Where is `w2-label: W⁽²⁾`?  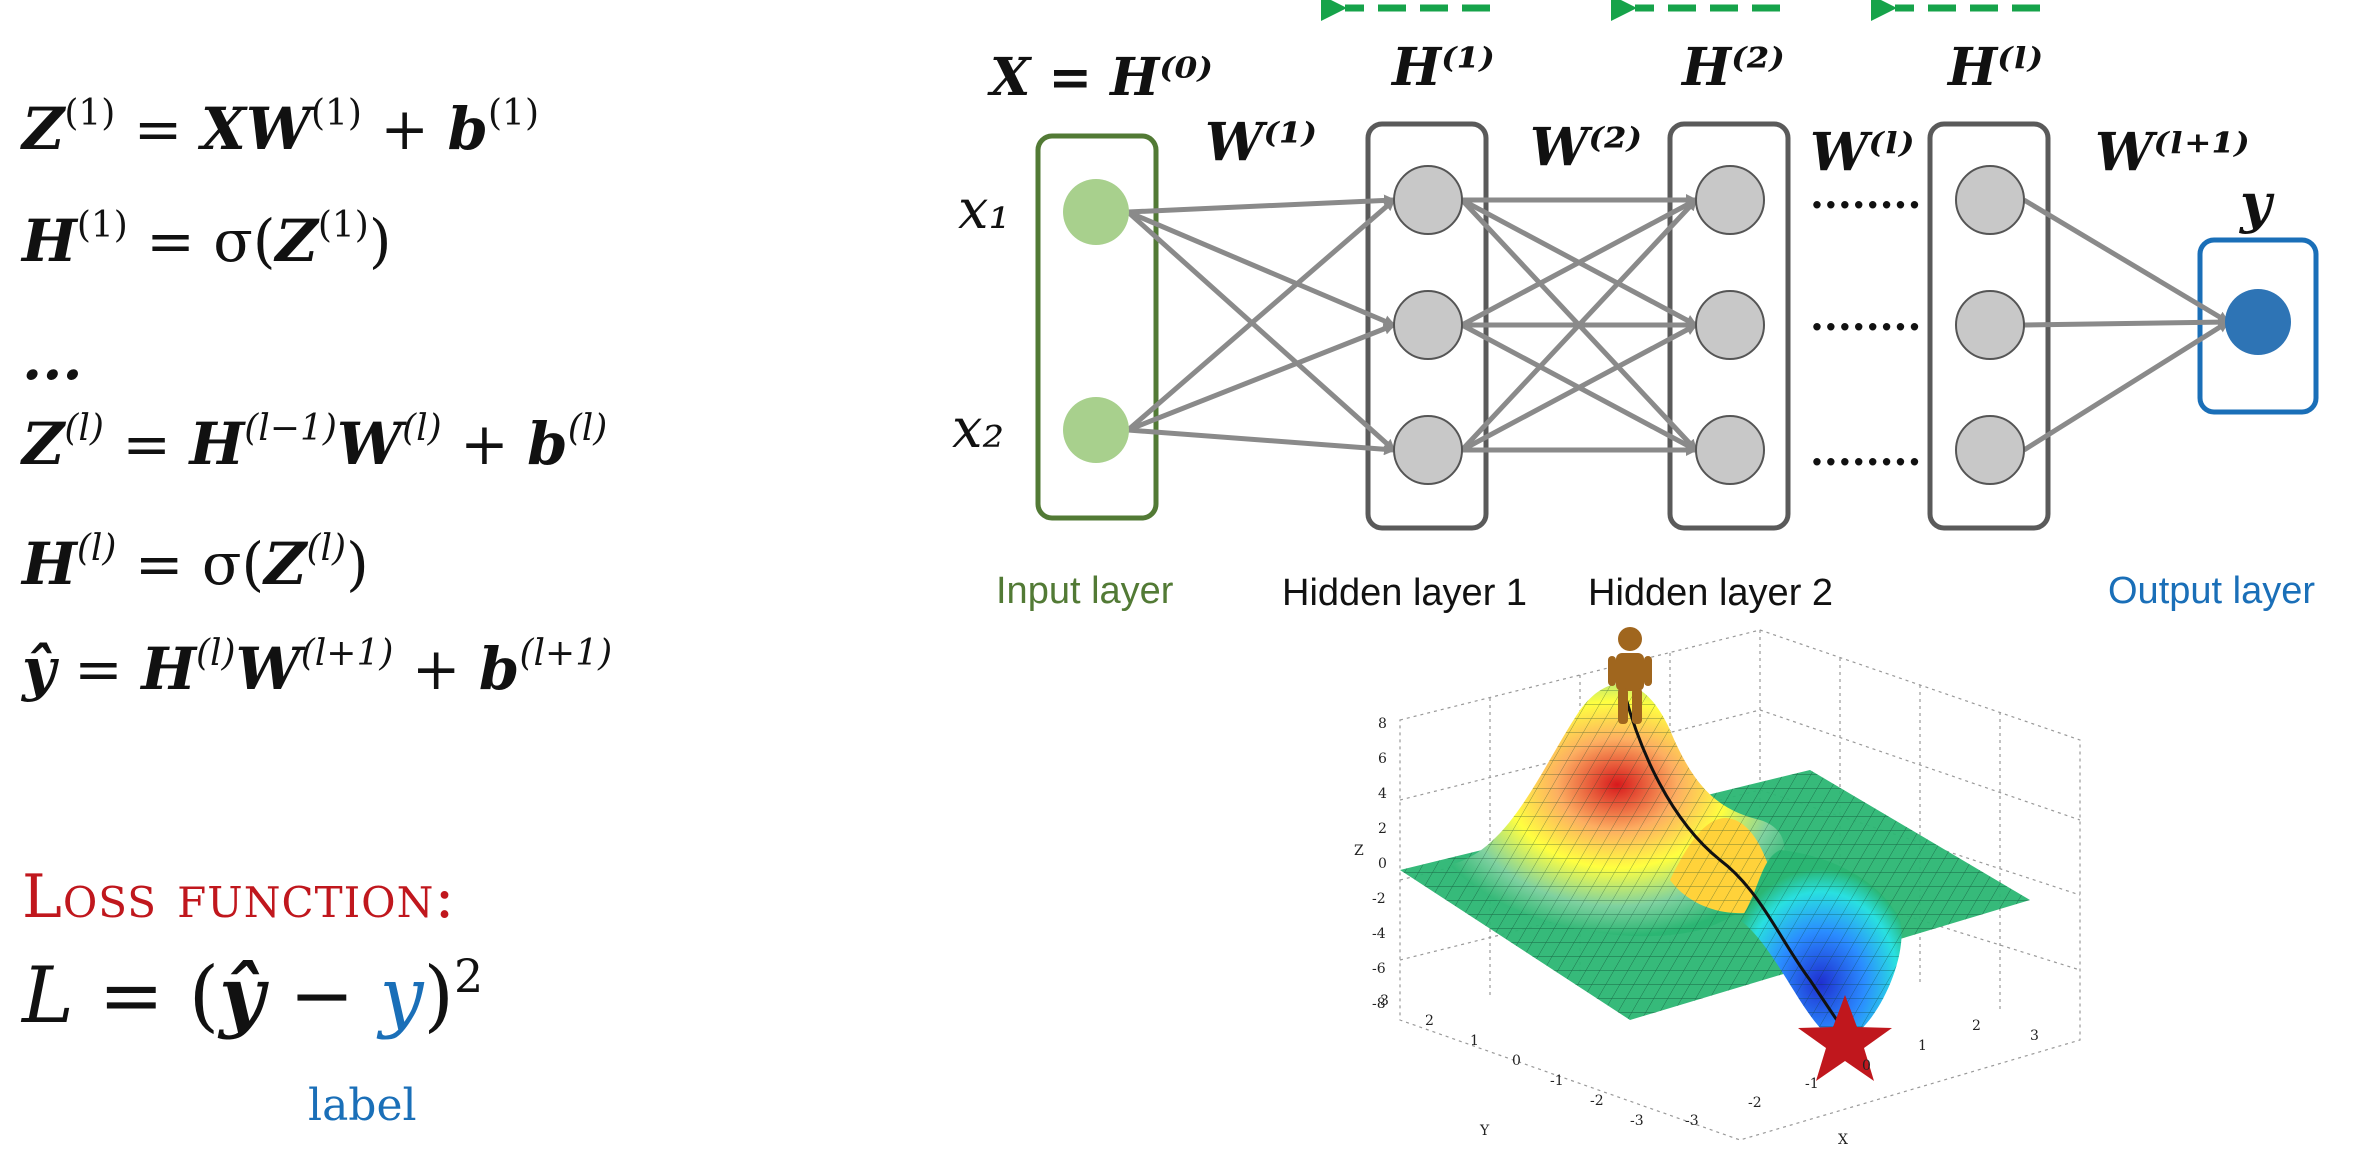 w2-label: W⁽²⁾ is located at coordinates (1586, 147).